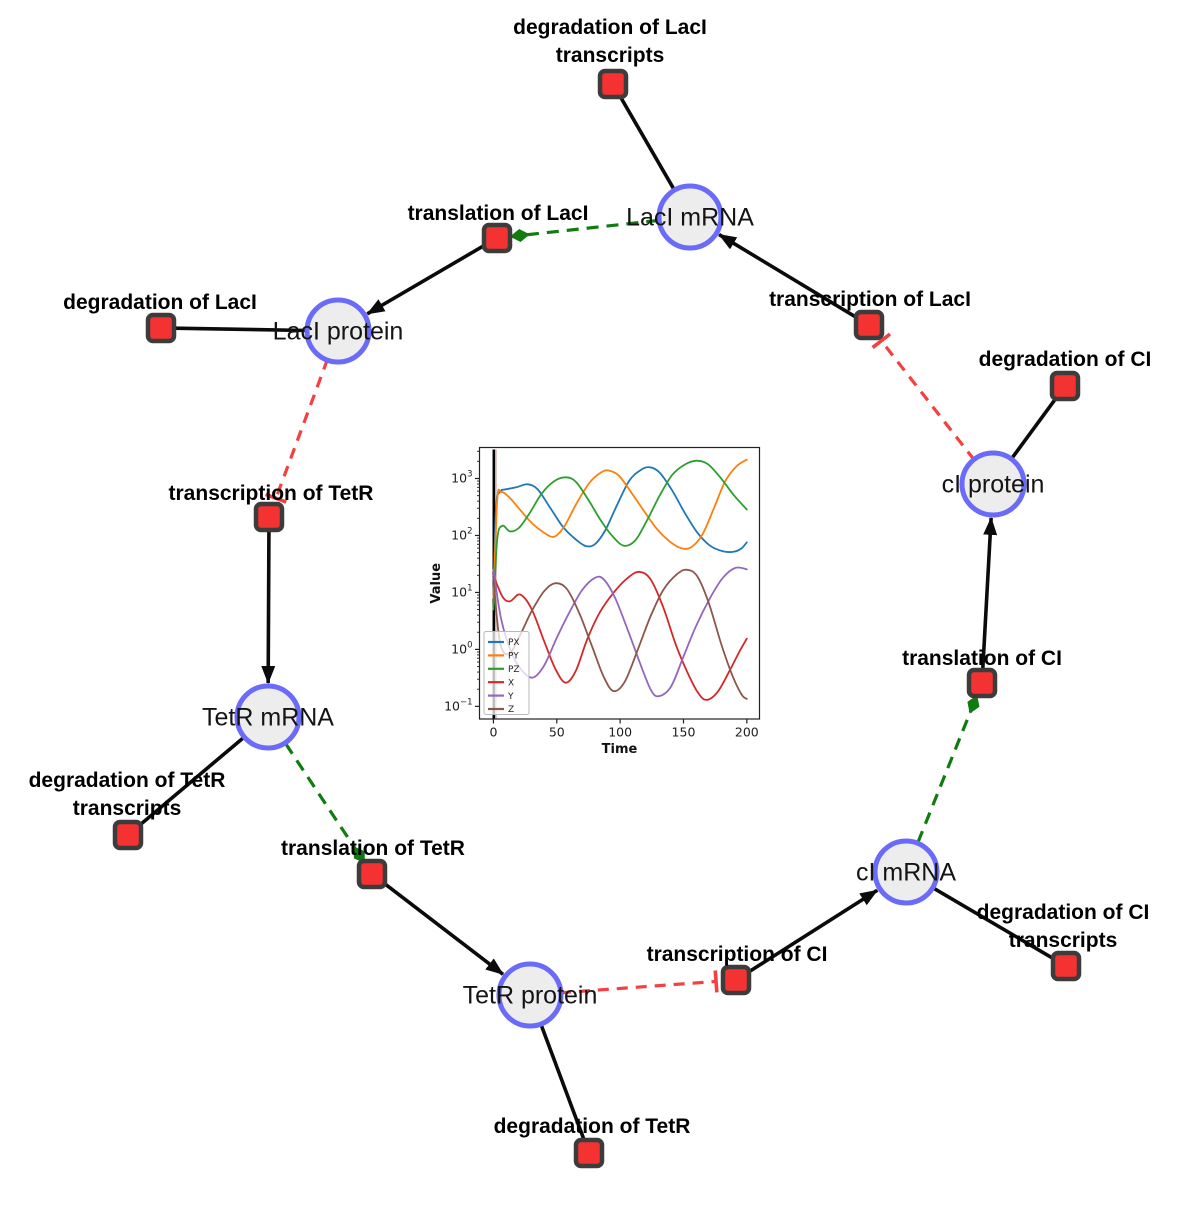 This screenshot has width=1189, height=1205. I want to click on species-circle-tetr_mrna, so click(268, 717).